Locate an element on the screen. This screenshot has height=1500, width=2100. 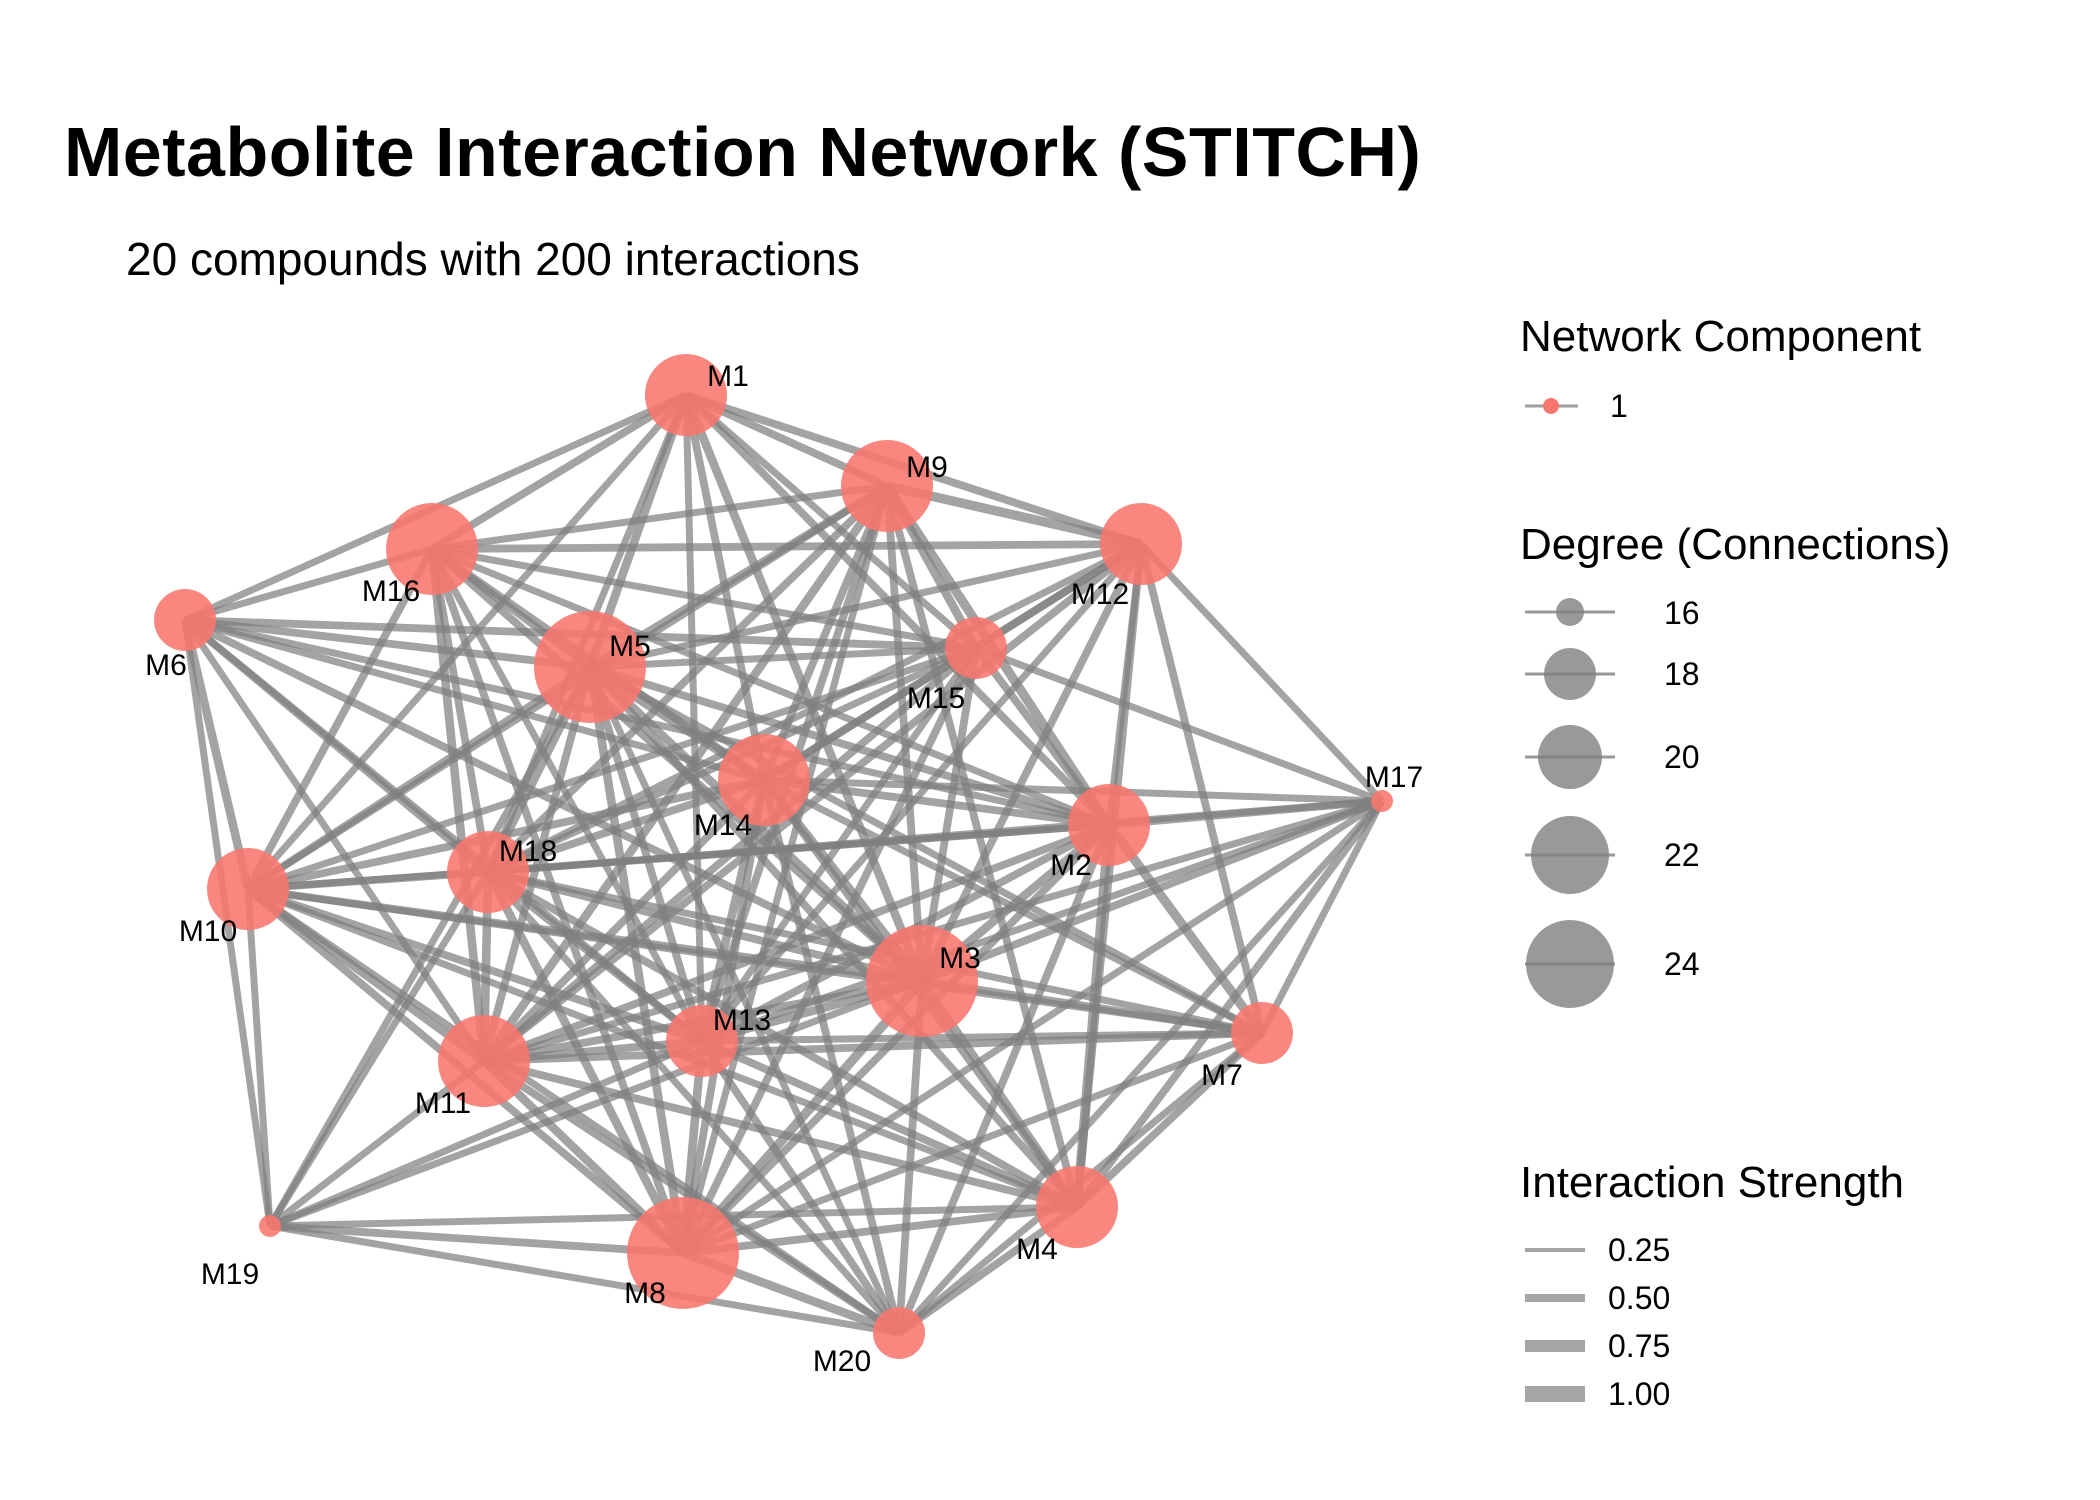
edge-M15-M17 is located at coordinates (1179, 724).